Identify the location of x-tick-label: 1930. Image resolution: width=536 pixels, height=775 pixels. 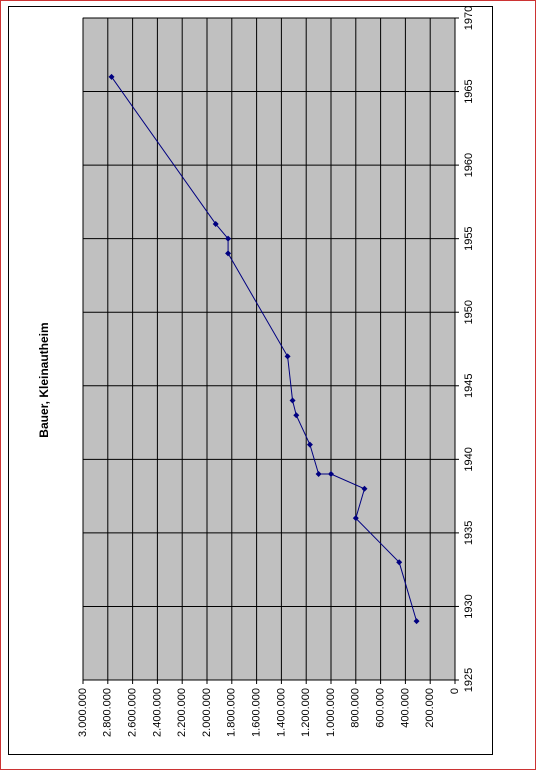
(469, 606).